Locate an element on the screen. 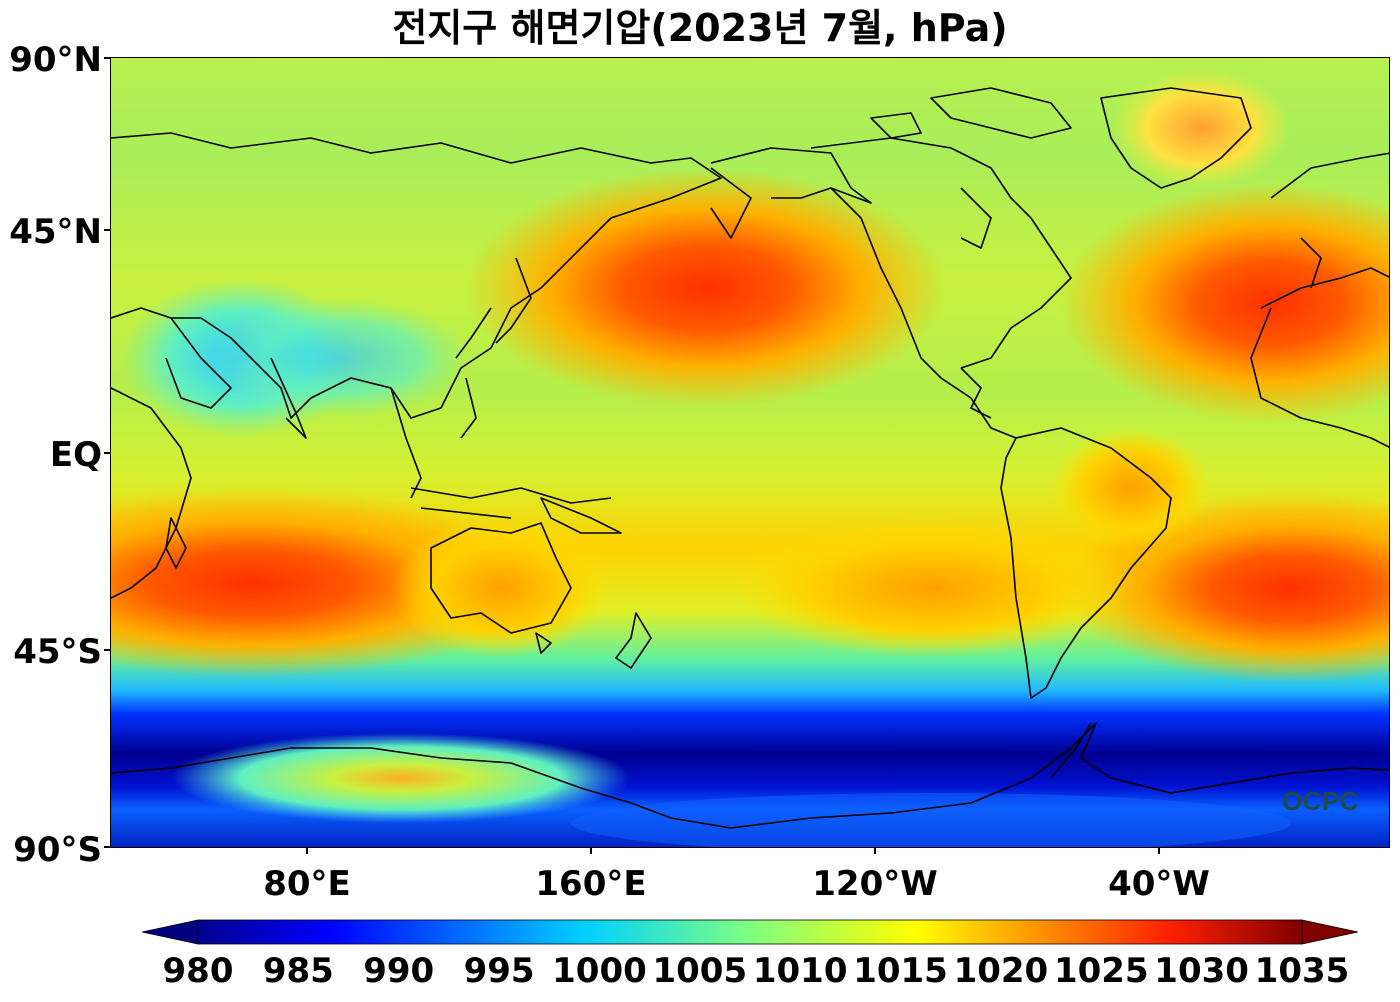  lat-label-45n: 45°N is located at coordinates (55, 232).